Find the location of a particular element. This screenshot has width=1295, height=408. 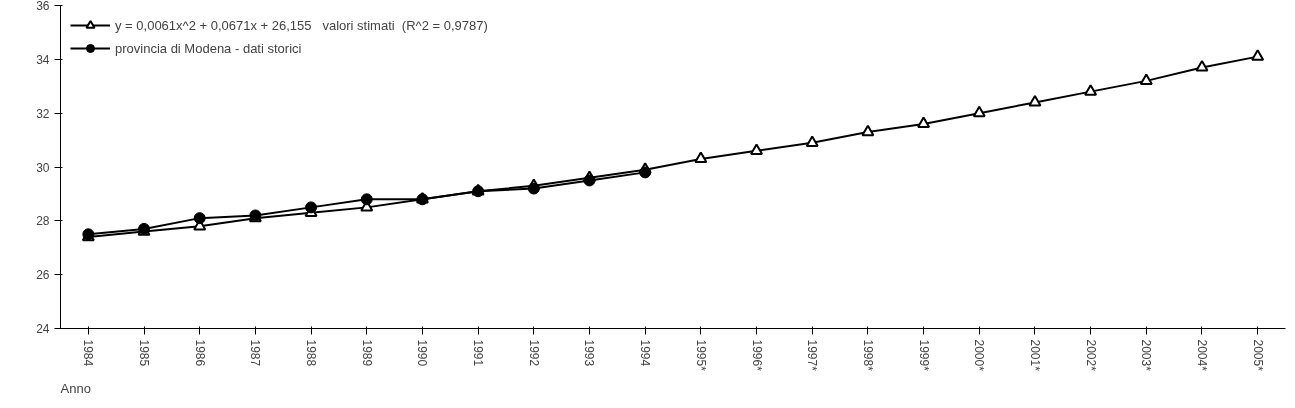

x-tick-label: 1992 is located at coordinates (533, 353).